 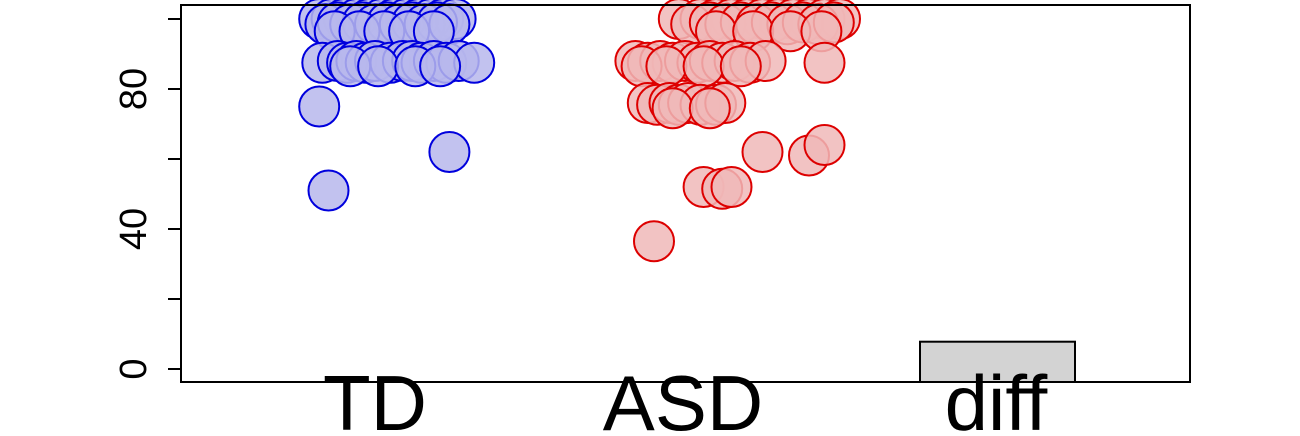 I want to click on diff-bar, so click(x=997, y=362).